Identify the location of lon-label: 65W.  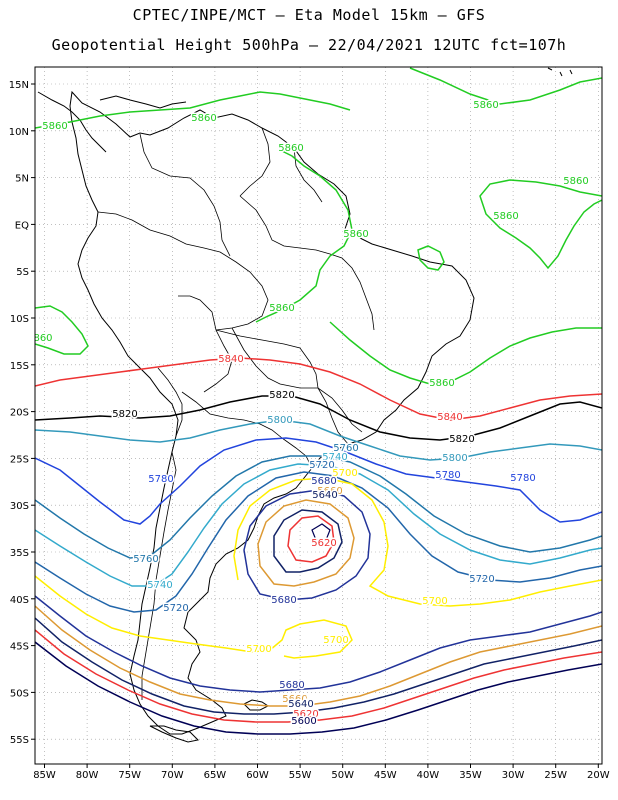
(215, 775).